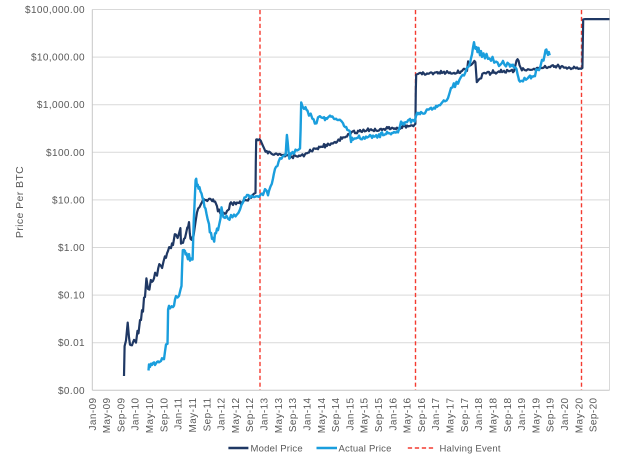  What do you see at coordinates (350, 413) in the screenshot?
I see `svg-text: Jan-15` at bounding box center [350, 413].